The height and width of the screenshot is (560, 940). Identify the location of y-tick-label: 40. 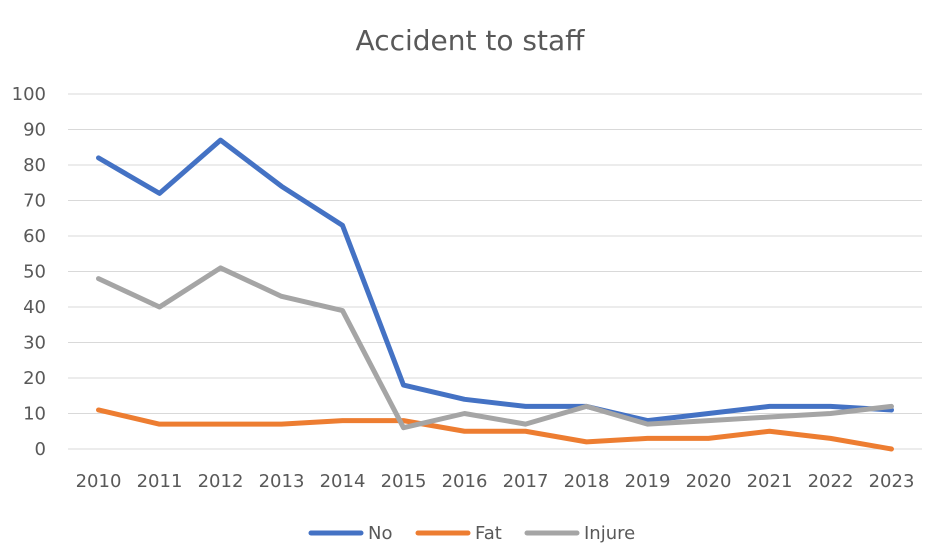
(34, 307).